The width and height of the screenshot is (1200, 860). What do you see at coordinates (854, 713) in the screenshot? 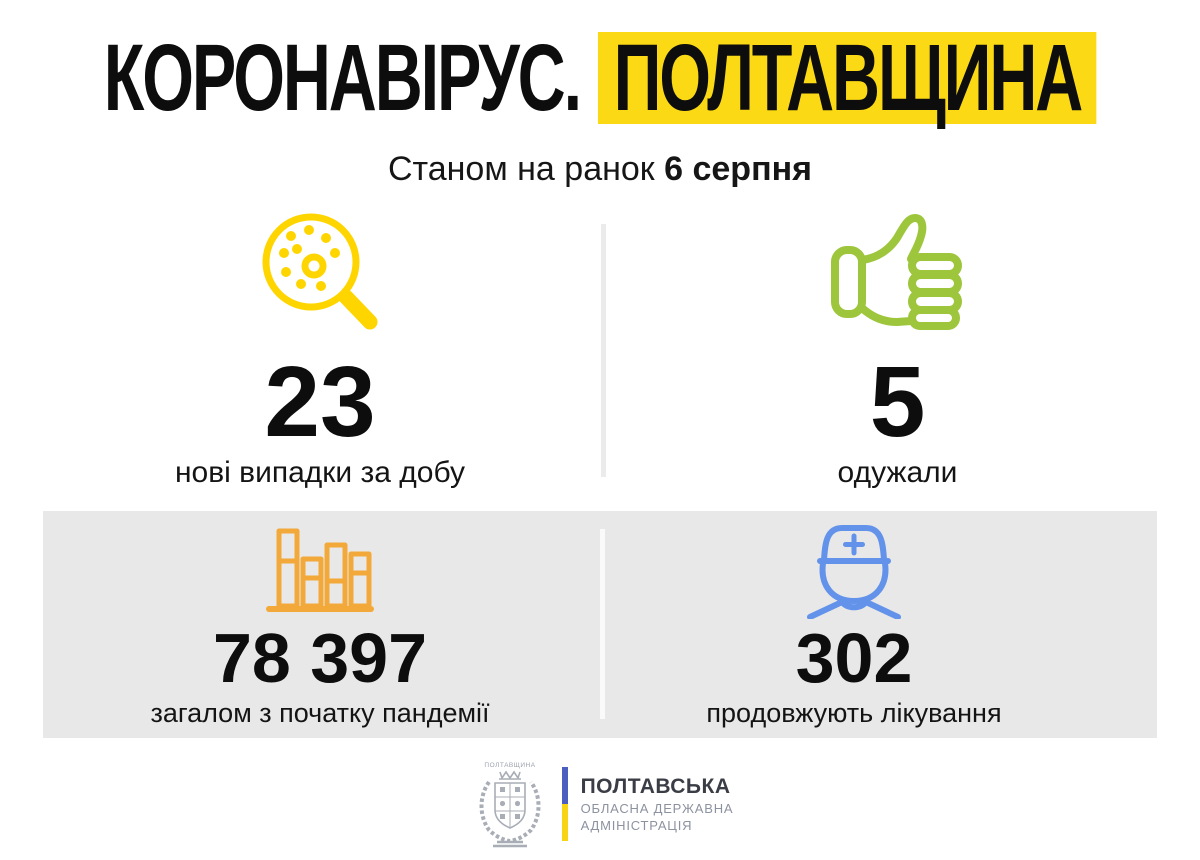
I see `stat-label: продовжують лікування` at bounding box center [854, 713].